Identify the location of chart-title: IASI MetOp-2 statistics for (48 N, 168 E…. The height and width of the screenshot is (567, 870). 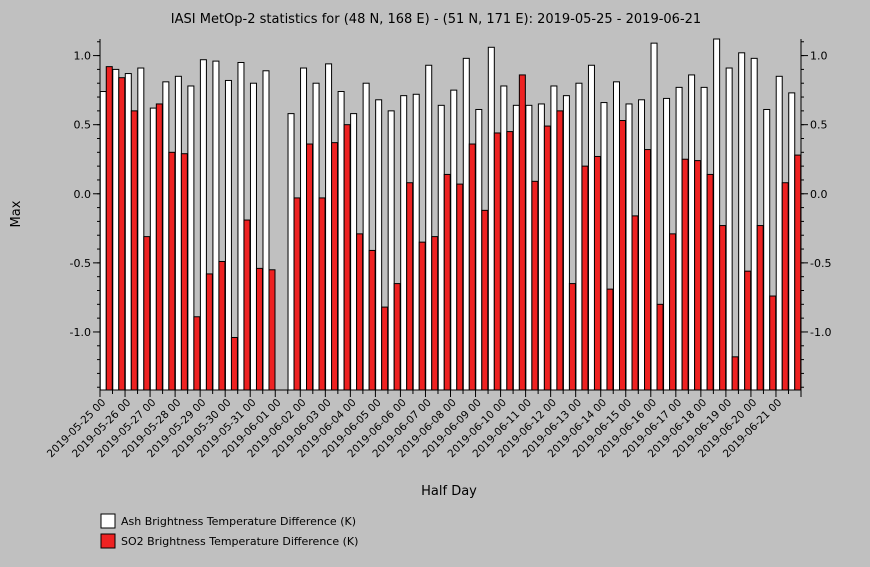
(436, 19).